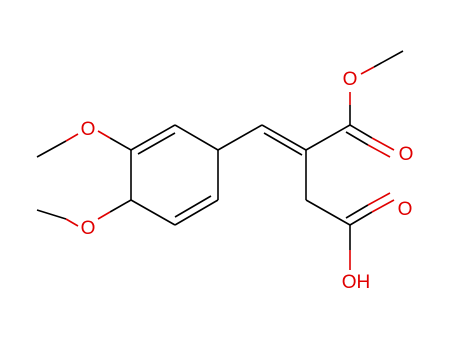  What do you see at coordinates (356, 282) in the screenshot?
I see `atom-label: OH` at bounding box center [356, 282].